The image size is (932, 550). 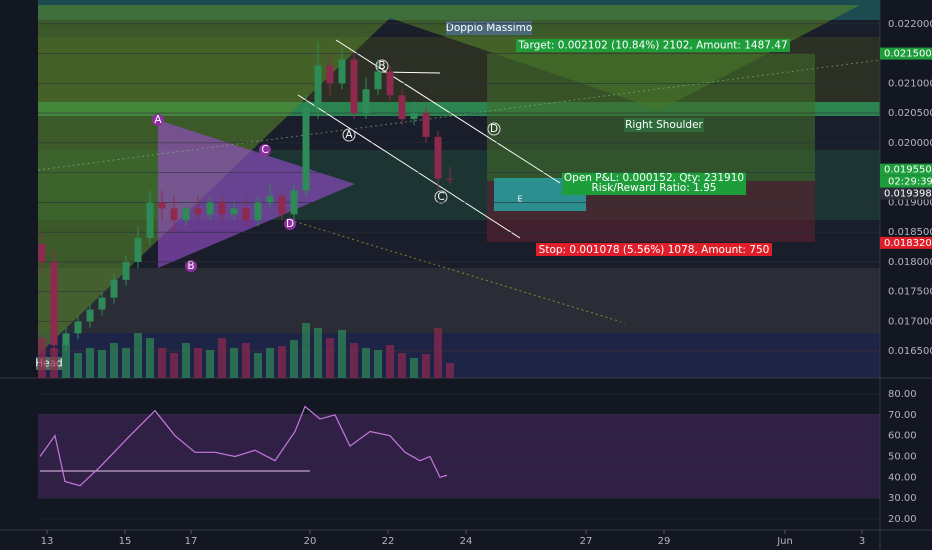 I want to click on y-tick-label: 20.00, so click(x=902, y=519).